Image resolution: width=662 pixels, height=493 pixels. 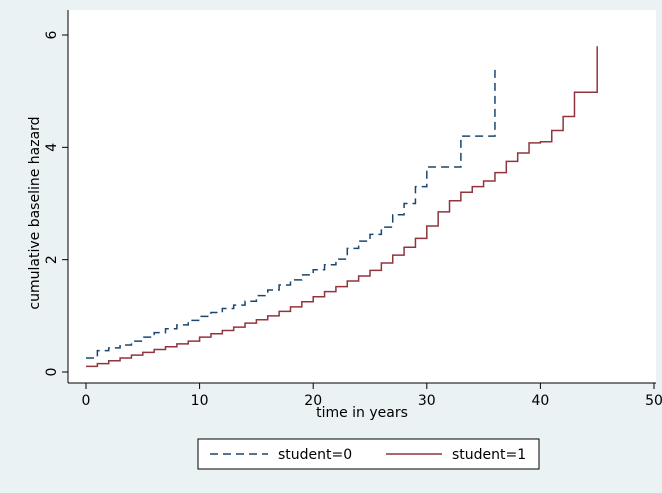 I want to click on x-tick-label: 10, so click(x=200, y=401).